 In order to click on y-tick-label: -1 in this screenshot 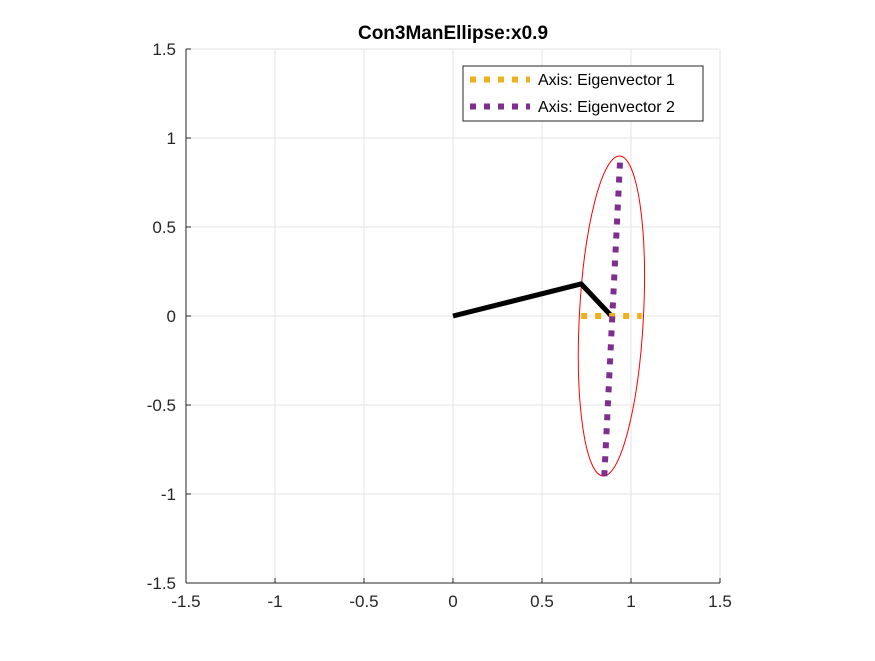, I will do `click(168, 494)`.